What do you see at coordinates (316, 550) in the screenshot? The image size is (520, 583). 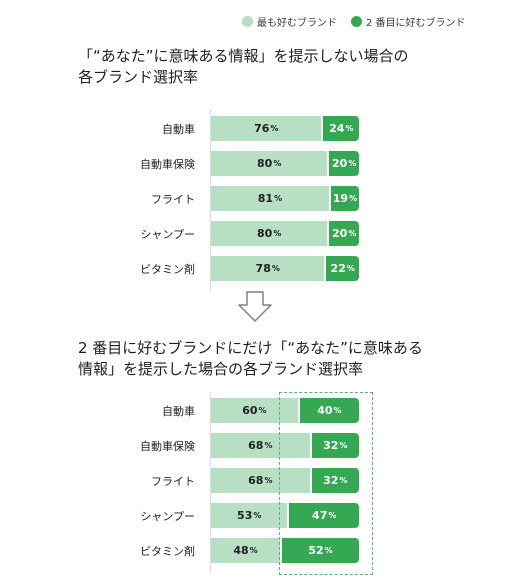 I see `bar-value-label: 52` at bounding box center [316, 550].